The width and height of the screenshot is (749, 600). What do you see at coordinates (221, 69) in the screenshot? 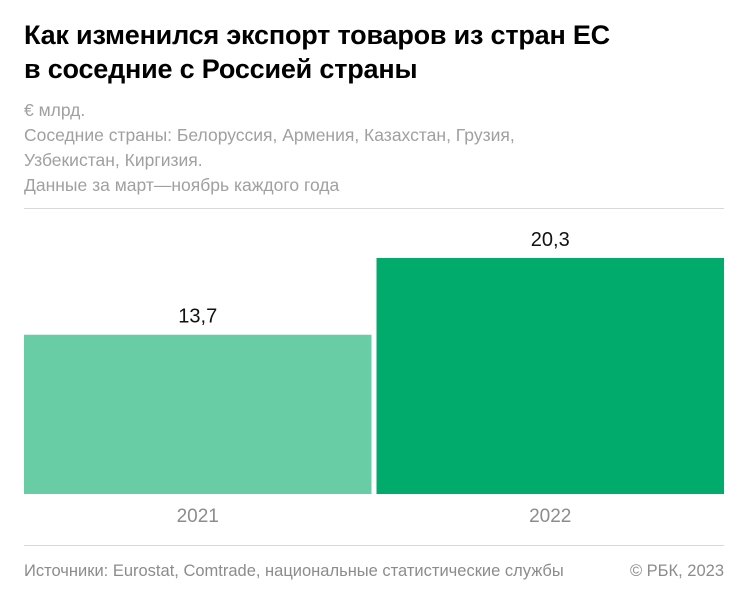
I see `title-line-2: в соседние с Россией страны` at bounding box center [221, 69].